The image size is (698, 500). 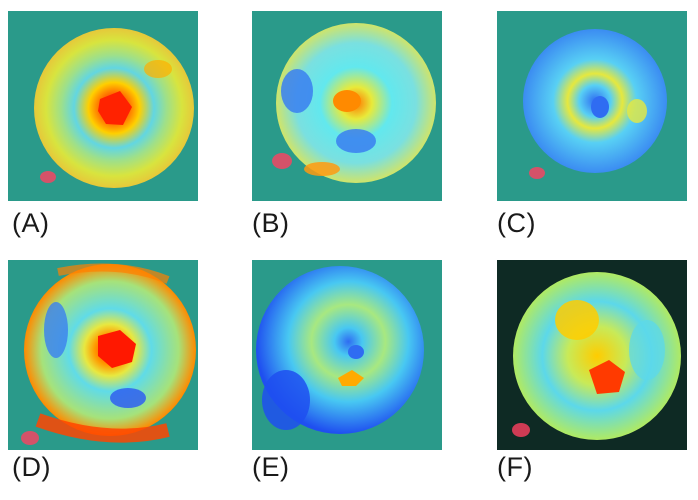 I want to click on thermal-map-d, so click(x=103, y=355).